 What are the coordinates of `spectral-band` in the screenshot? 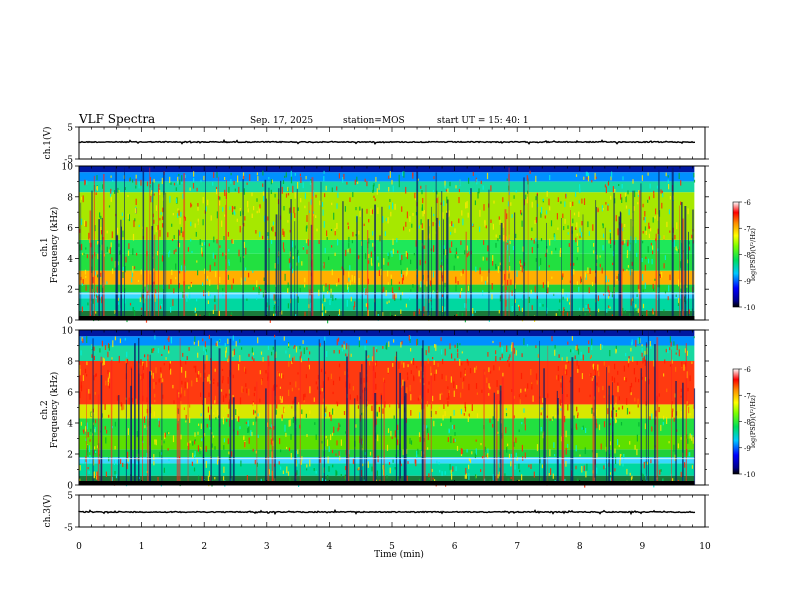 It's located at (387, 246).